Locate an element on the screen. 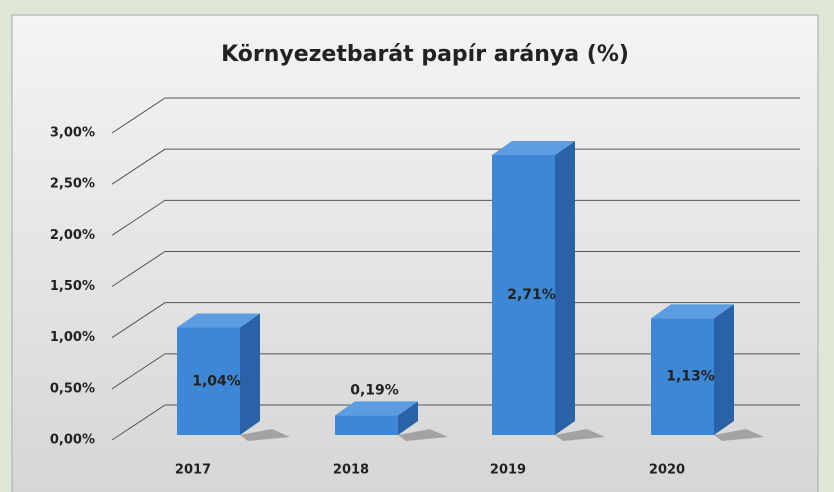  y-tick-label: 2,50% is located at coordinates (72, 184).